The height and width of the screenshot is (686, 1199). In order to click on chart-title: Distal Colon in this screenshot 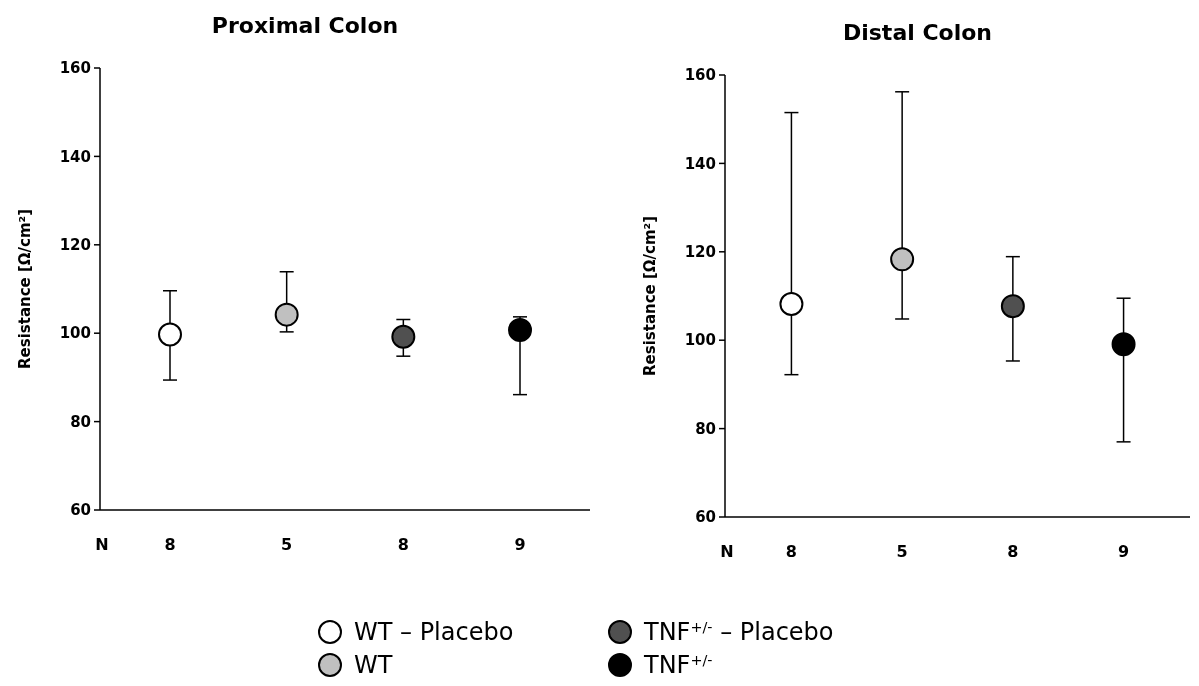, I will do `click(917, 32)`.